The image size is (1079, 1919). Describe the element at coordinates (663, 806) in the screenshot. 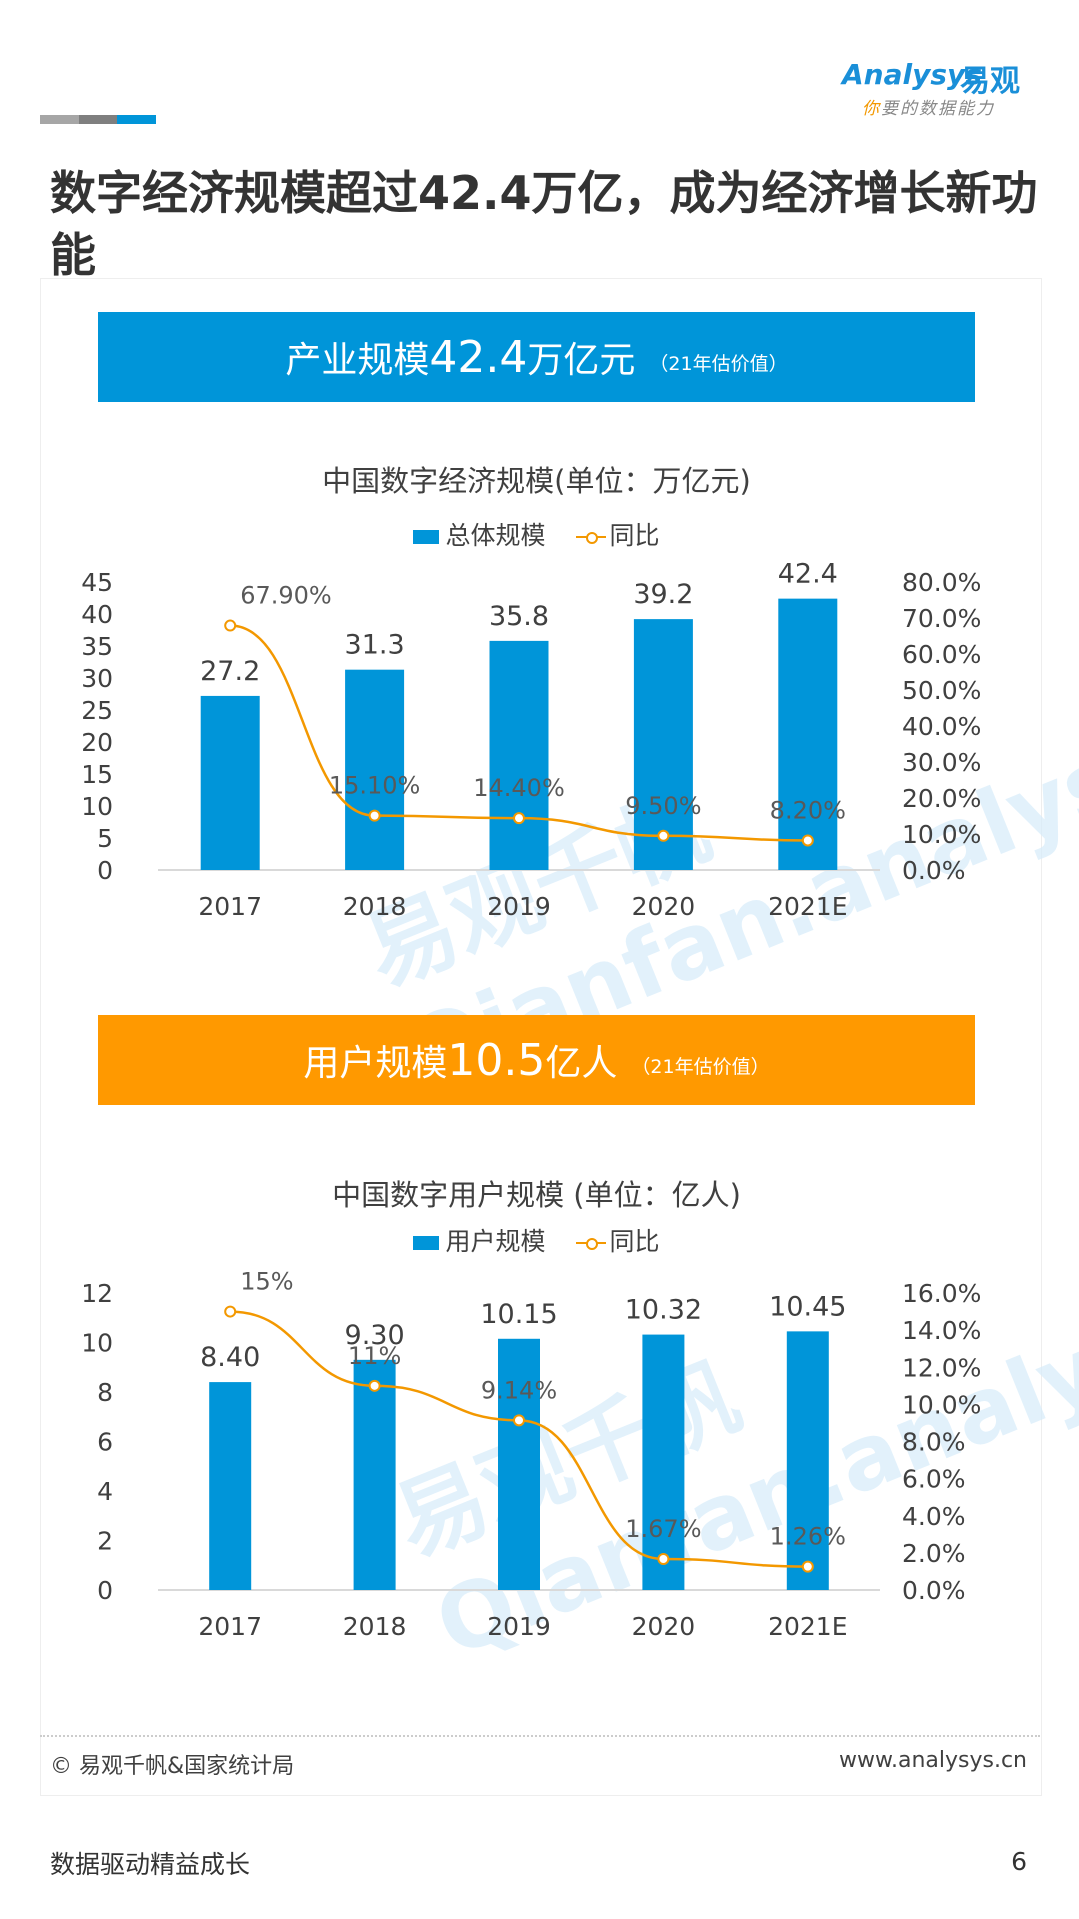

I see `growth-data-label: 9.50%` at that location.